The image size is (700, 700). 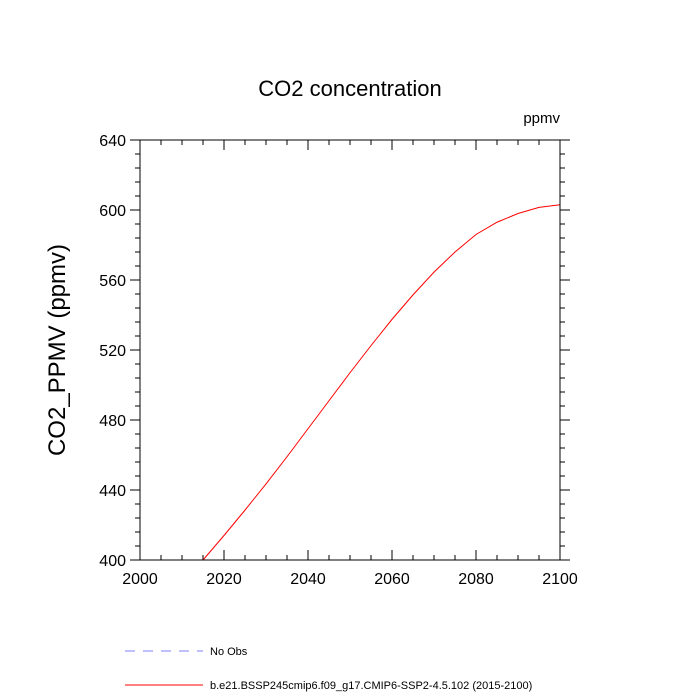 What do you see at coordinates (541, 118) in the screenshot?
I see `units-label: ppmv` at bounding box center [541, 118].